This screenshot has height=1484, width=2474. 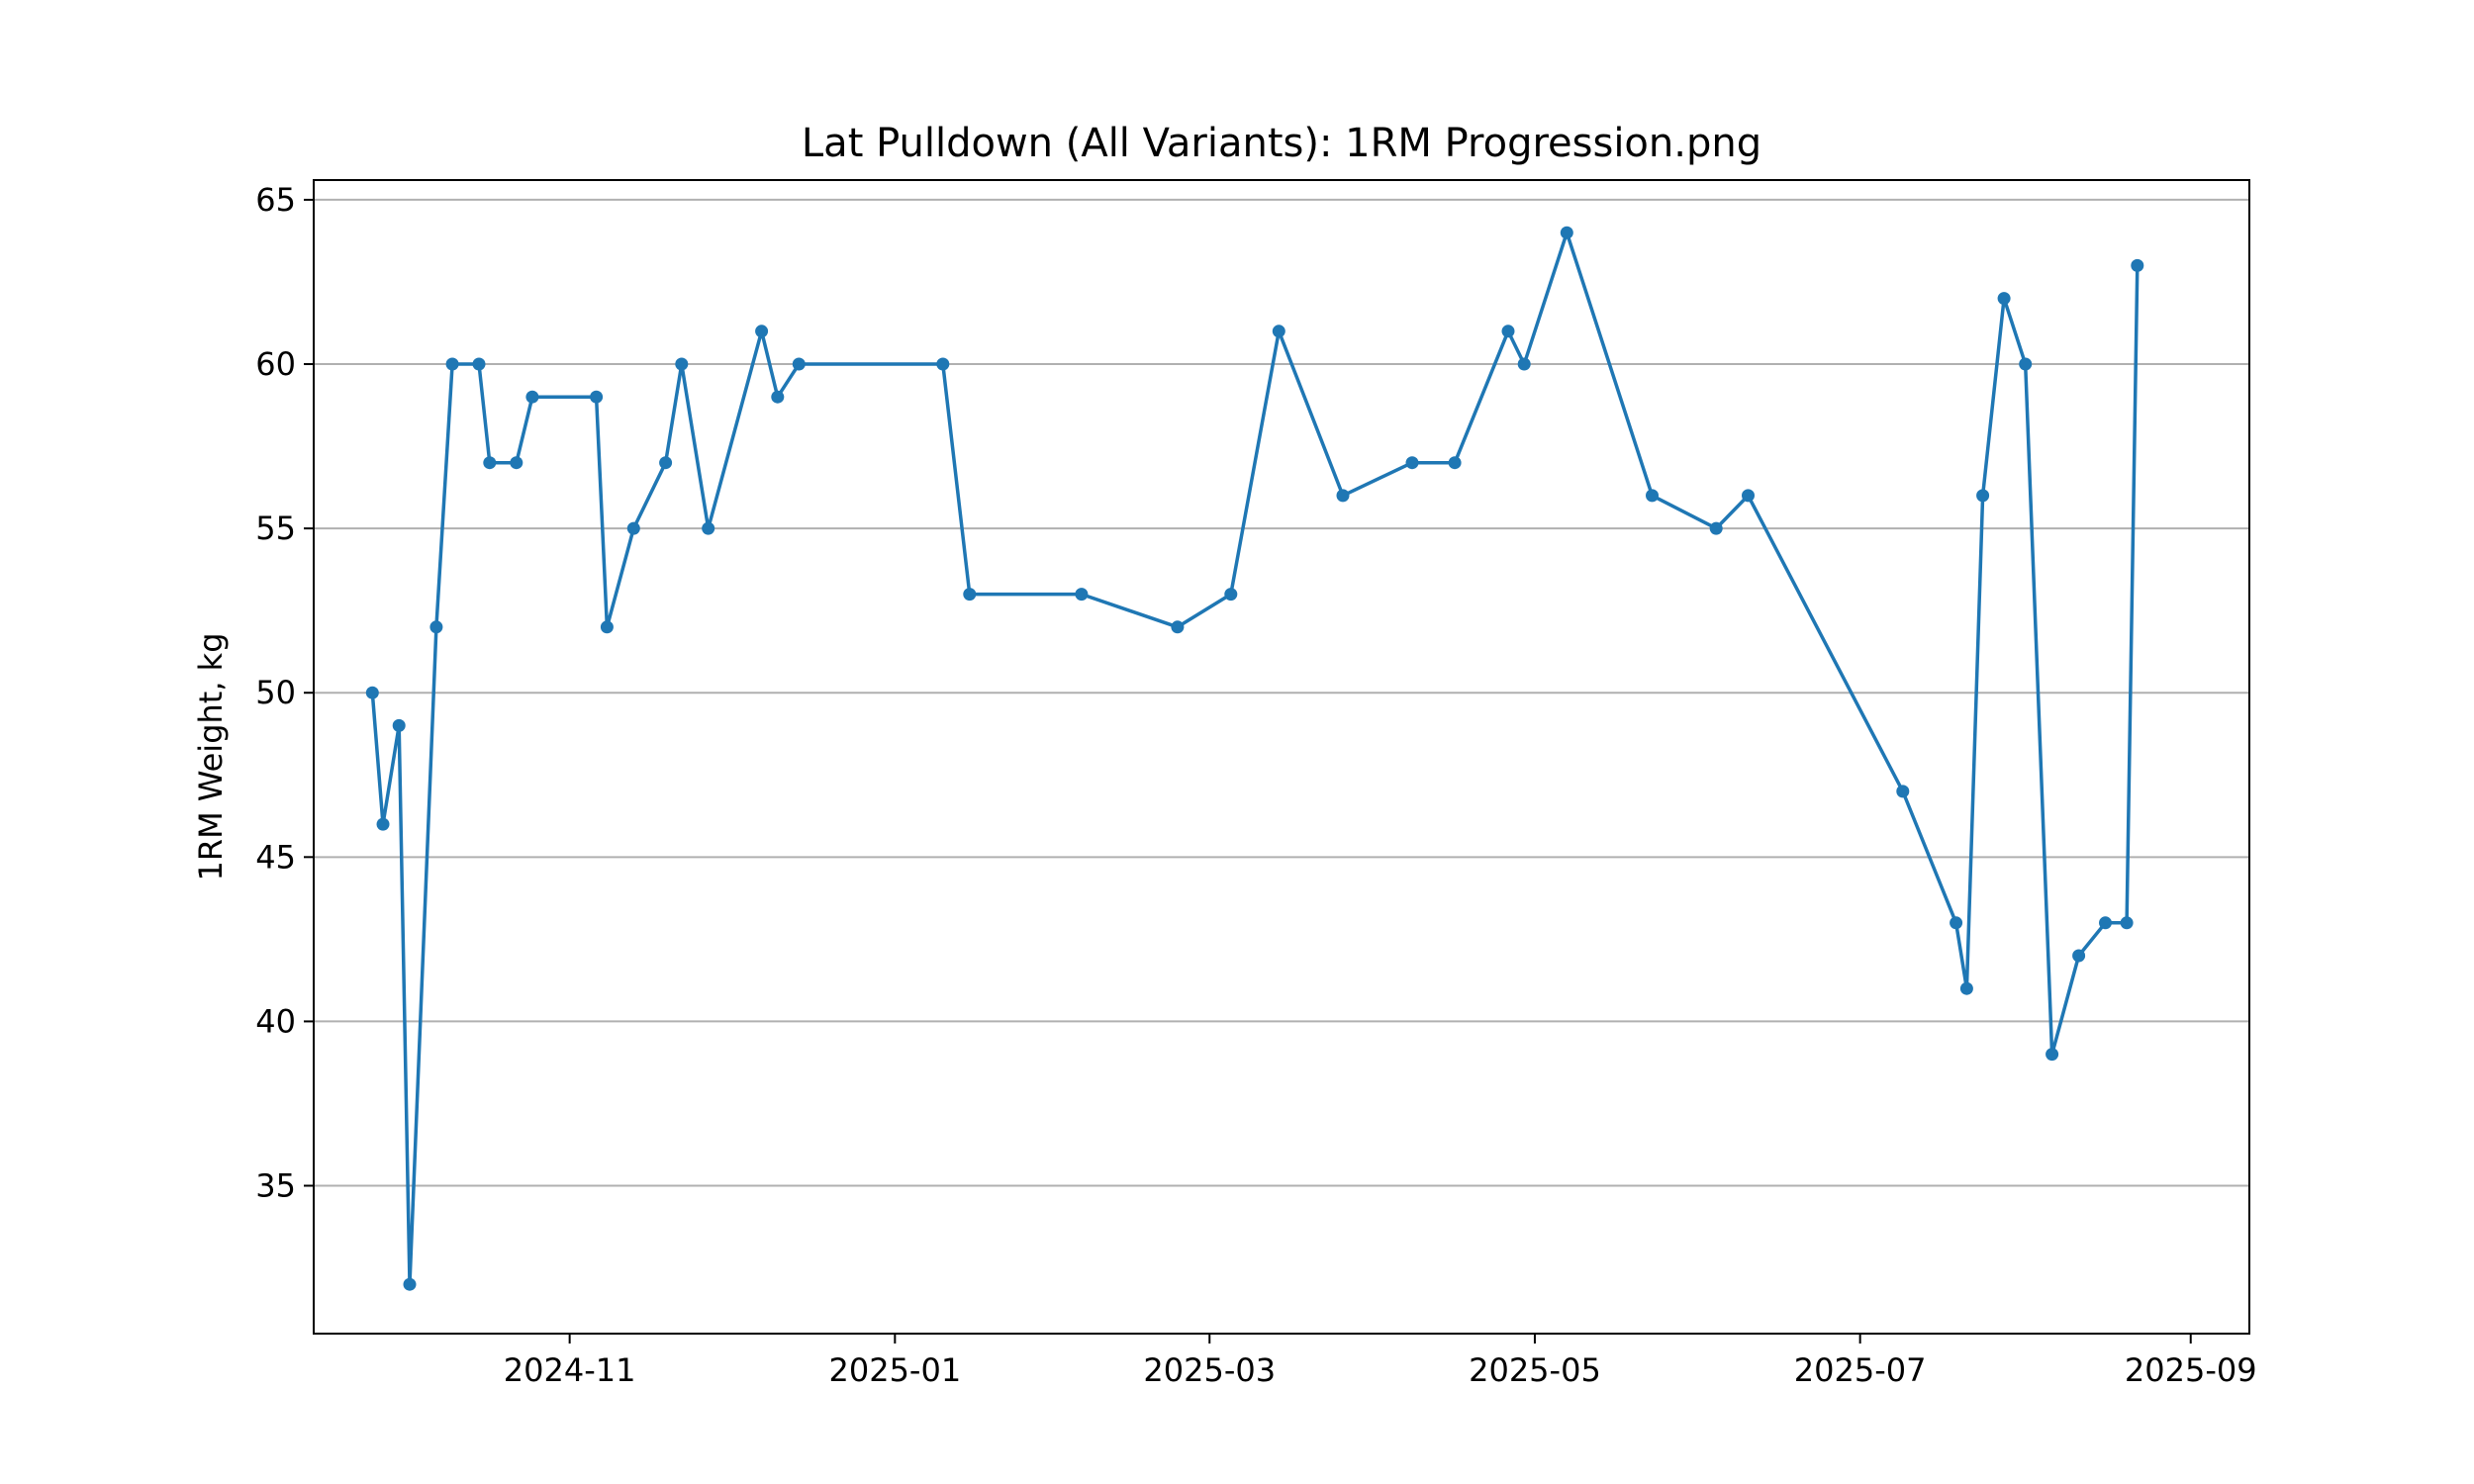 I want to click on y-tick-label: 50, so click(x=275, y=692).